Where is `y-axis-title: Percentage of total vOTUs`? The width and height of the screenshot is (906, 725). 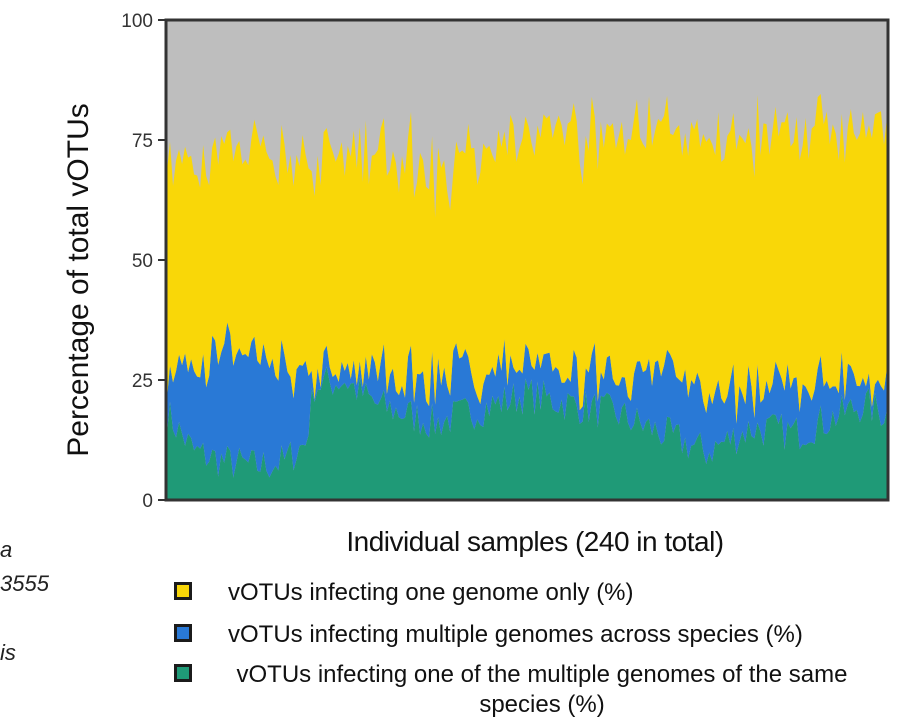
y-axis-title: Percentage of total vOTUs is located at coordinates (78, 280).